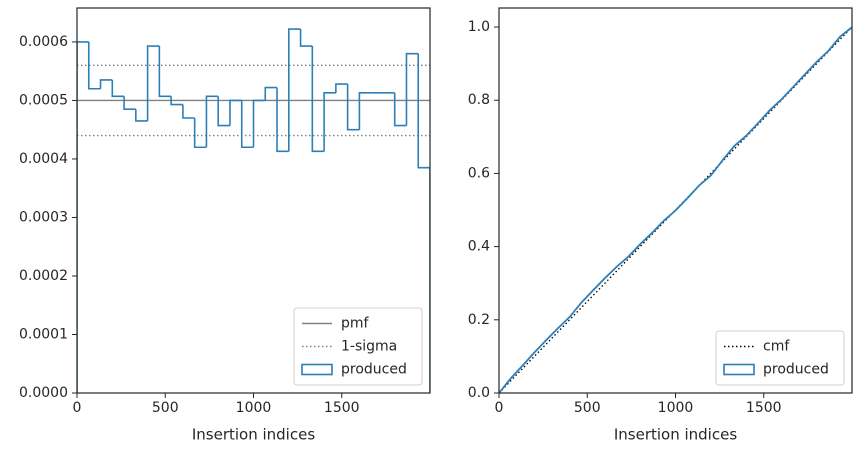 This screenshot has width=861, height=453. Describe the element at coordinates (369, 347) in the screenshot. I see `legend-label: 1-sigma` at that location.